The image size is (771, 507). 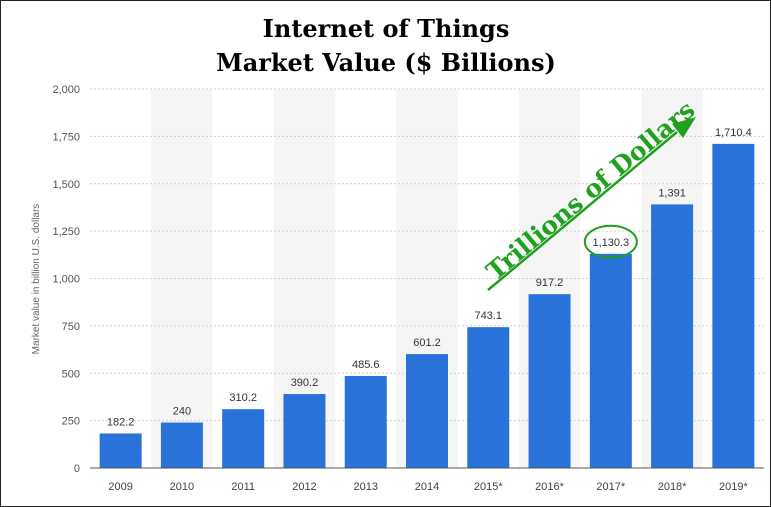 I want to click on x-tick-label: 2019*, so click(x=733, y=487).